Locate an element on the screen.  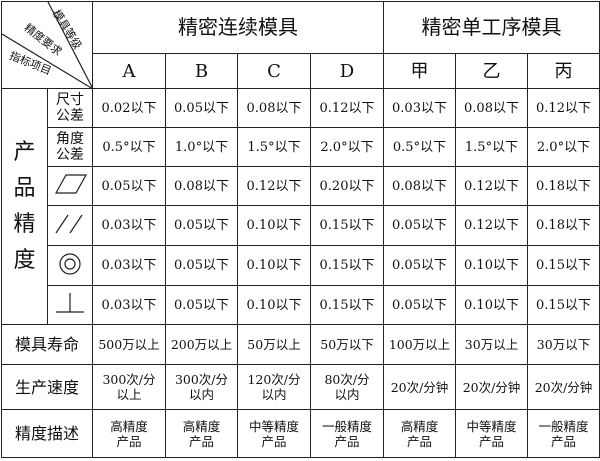
value-line: 100万以上 is located at coordinates (419, 344).